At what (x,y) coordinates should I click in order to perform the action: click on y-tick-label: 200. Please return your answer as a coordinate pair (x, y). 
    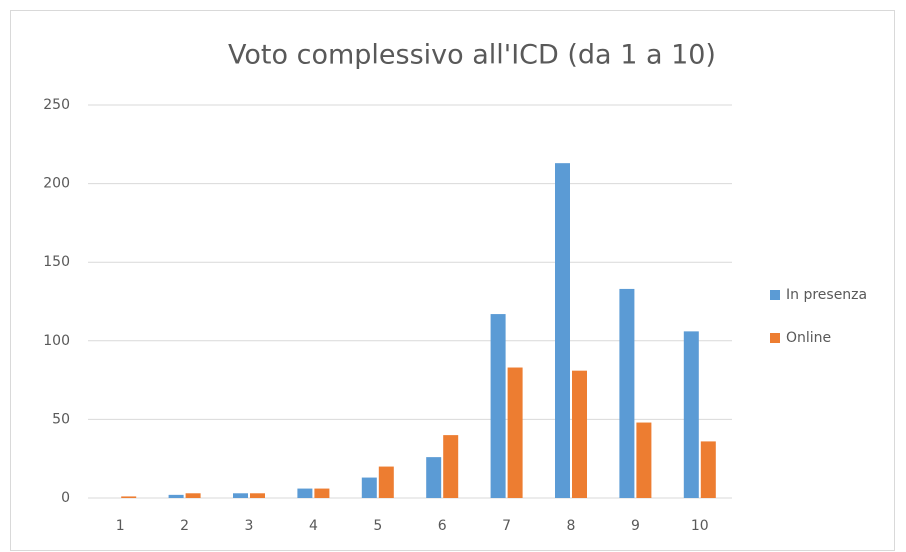
    Looking at the image, I should click on (56, 184).